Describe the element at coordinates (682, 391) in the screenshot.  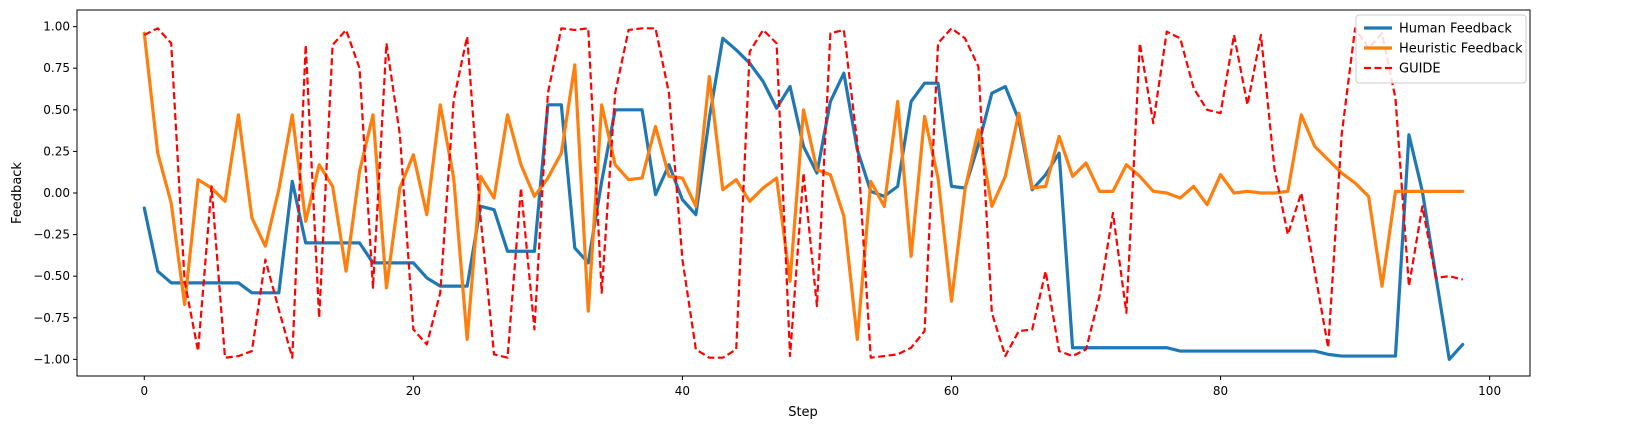
I see `x-tick-label: 40` at that location.